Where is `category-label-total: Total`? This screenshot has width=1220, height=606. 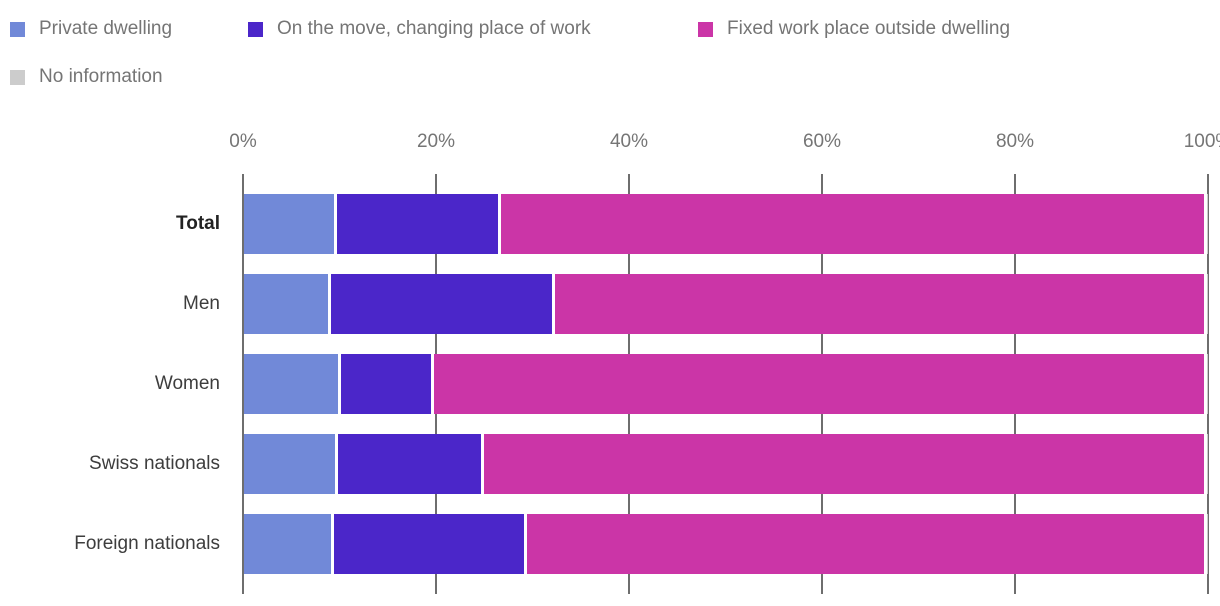
category-label-total: Total is located at coordinates (198, 223).